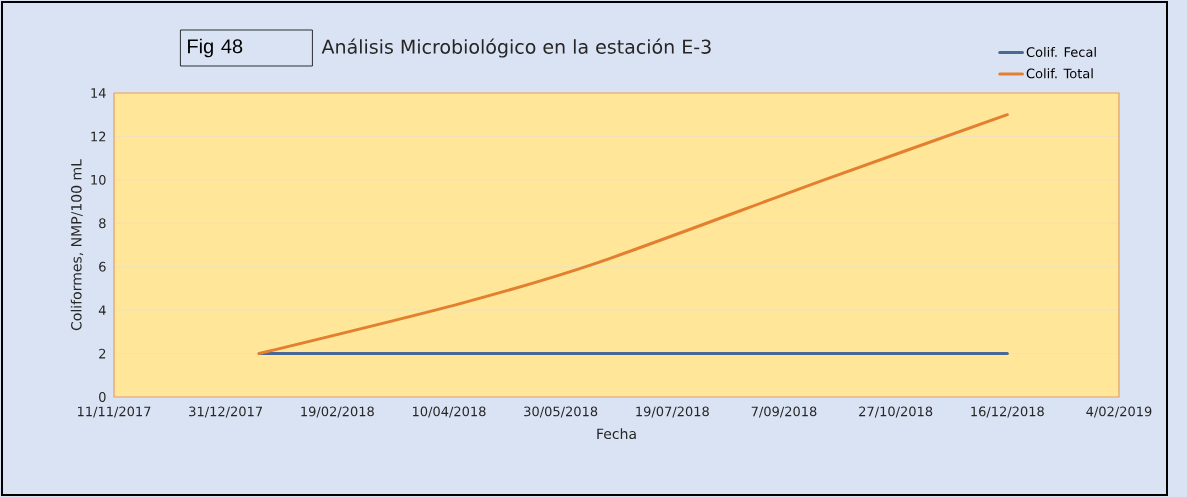 The width and height of the screenshot is (1187, 497). Describe the element at coordinates (102, 397) in the screenshot. I see `y-tick-label: 0` at that location.